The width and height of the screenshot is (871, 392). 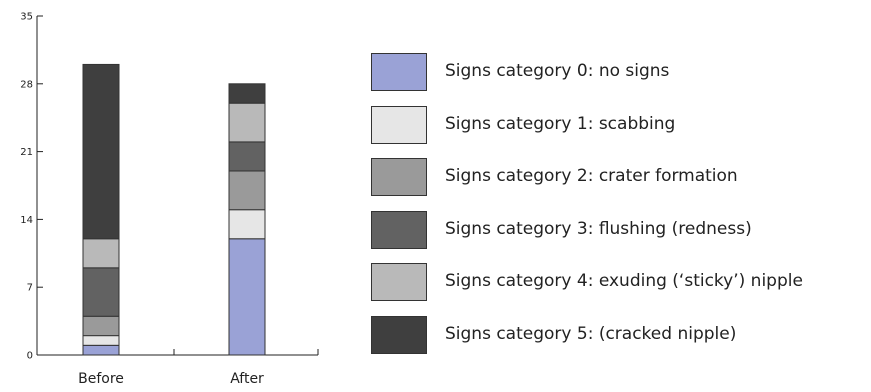 What do you see at coordinates (557, 71) in the screenshot?
I see `legend-label-0: Signs category 0: no signs` at bounding box center [557, 71].